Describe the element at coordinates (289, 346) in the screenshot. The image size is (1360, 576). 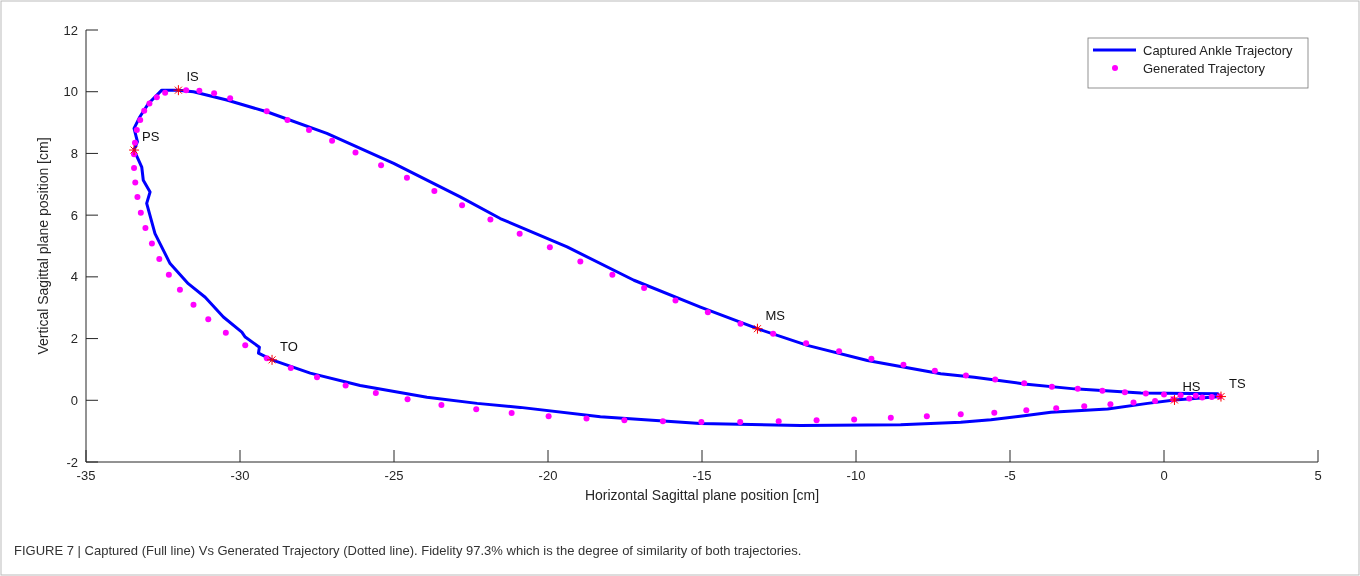
I see `annotation: TO` at that location.